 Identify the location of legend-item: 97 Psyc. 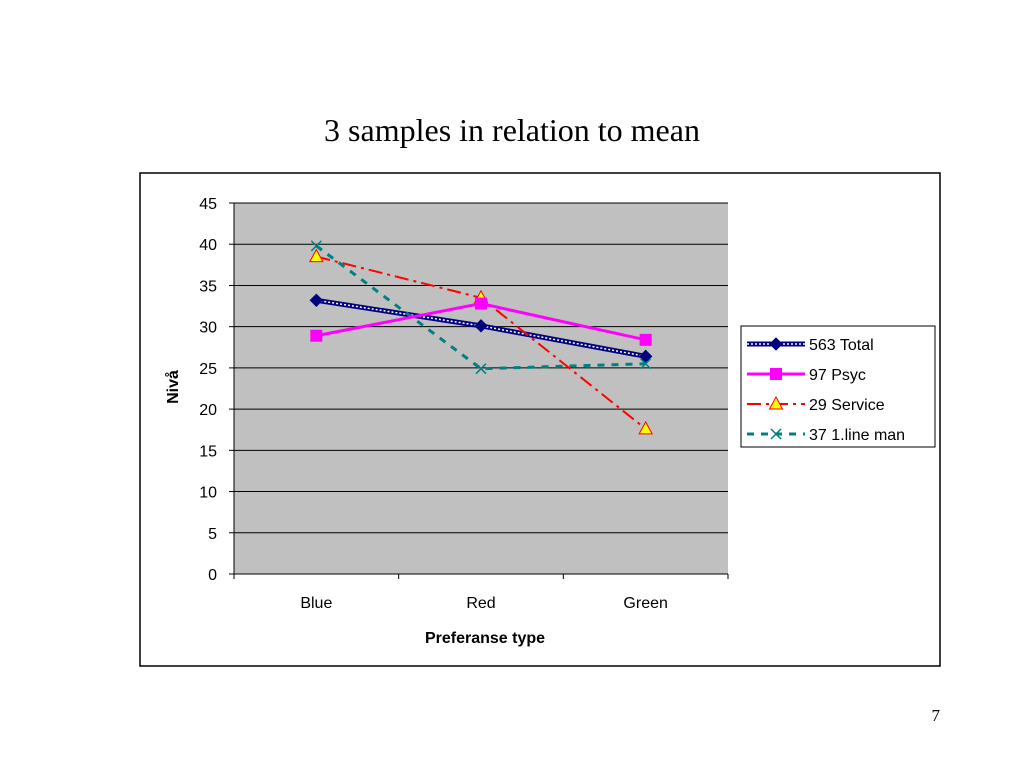
(806, 375).